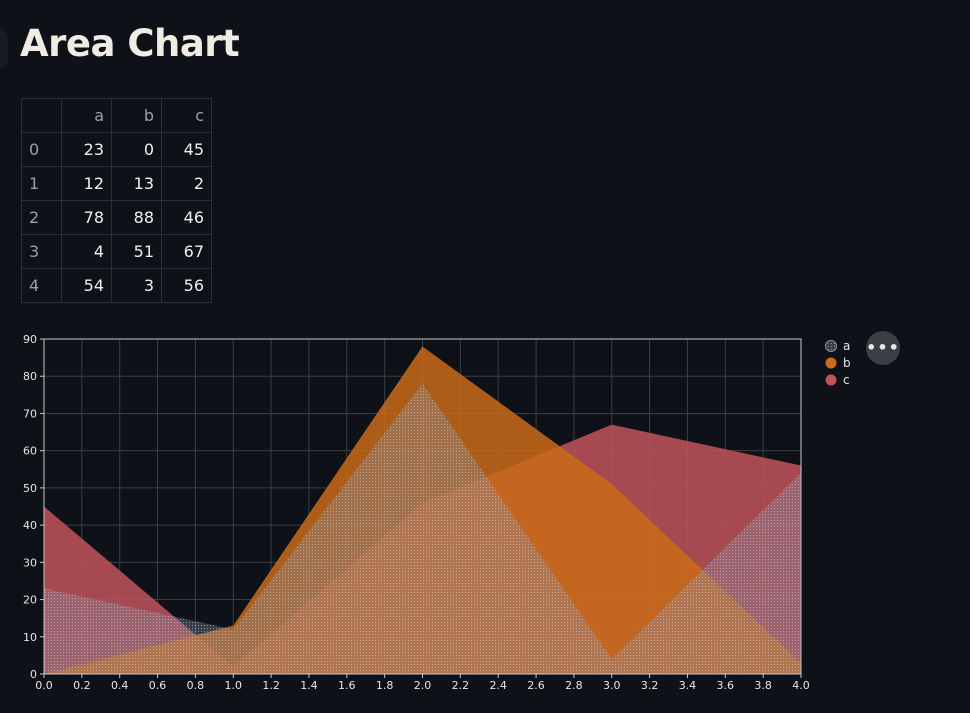  I want to click on x-tick-label: 2.6, so click(536, 685).